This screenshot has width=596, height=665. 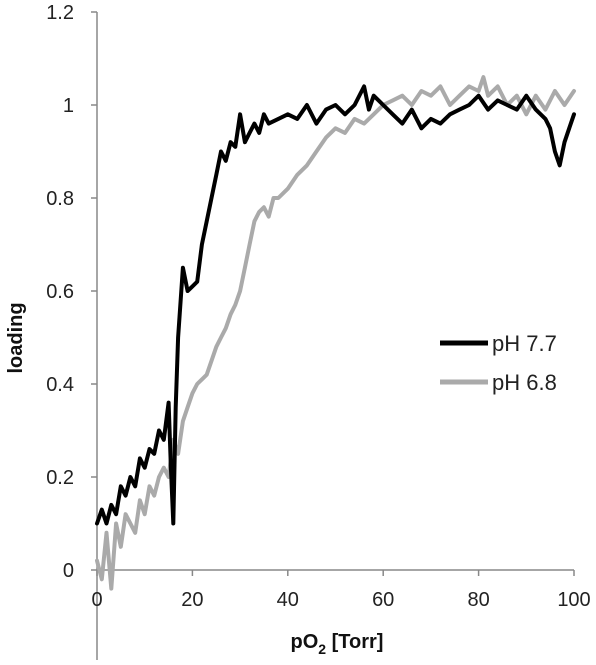 I want to click on y-tick-label: 0.4, so click(x=60, y=385).